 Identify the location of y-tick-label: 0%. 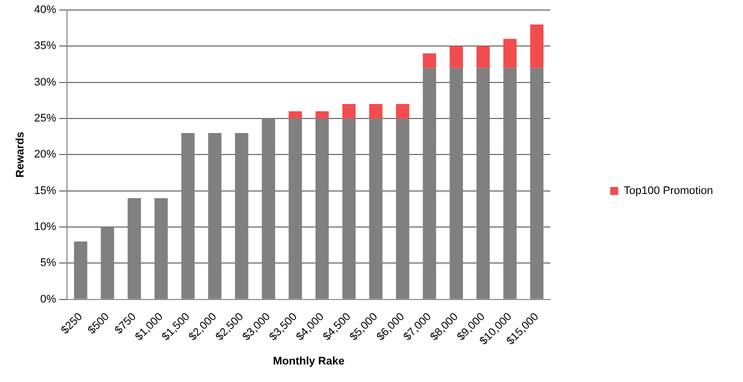
(48, 299).